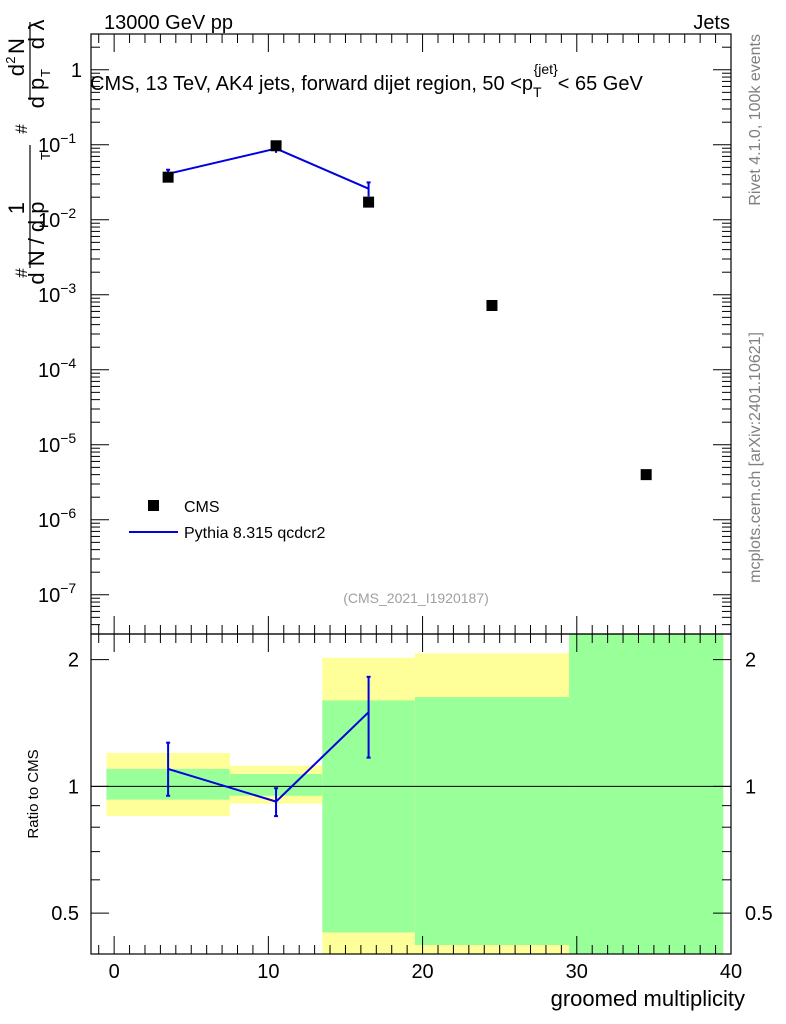 The height and width of the screenshot is (1024, 786). Describe the element at coordinates (68, 588) in the screenshot. I see `y-tick-label-exponent: −7` at that location.